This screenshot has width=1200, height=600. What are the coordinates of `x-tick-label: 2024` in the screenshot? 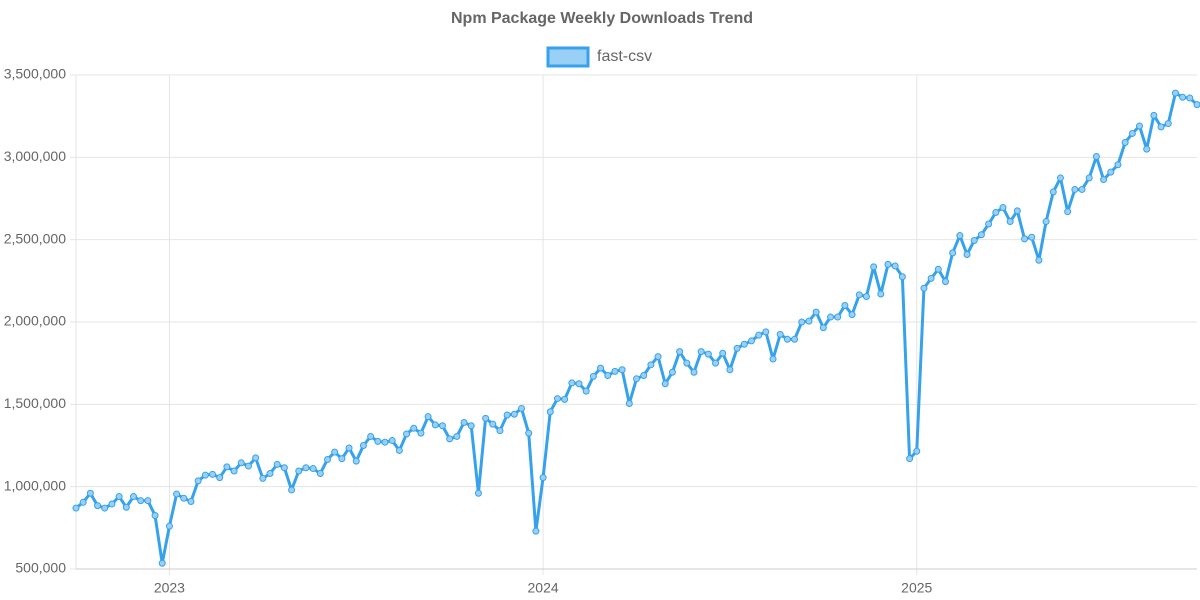 It's located at (543, 588).